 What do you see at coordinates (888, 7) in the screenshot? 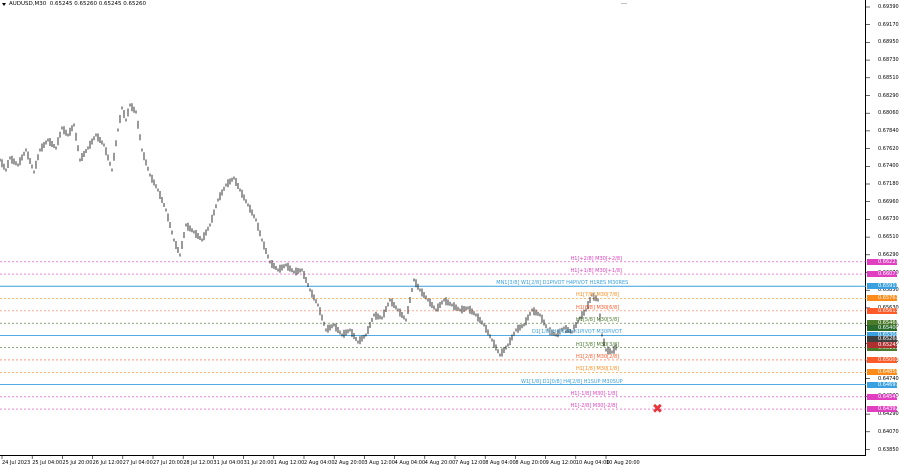
I see `price-tick-label: 0.69390` at bounding box center [888, 7].